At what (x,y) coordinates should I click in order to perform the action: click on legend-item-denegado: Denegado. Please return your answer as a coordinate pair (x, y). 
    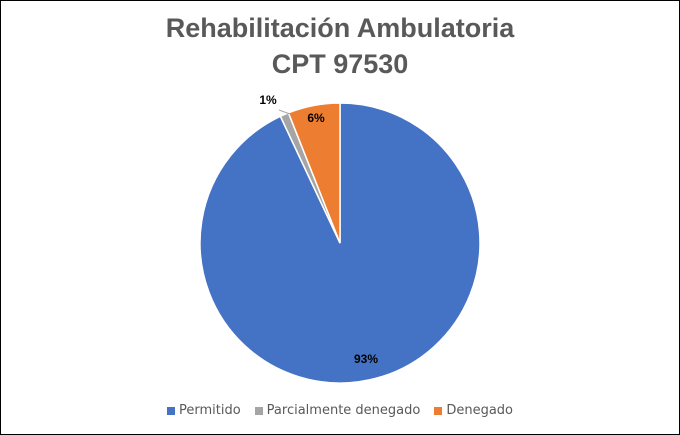
    Looking at the image, I should click on (473, 410).